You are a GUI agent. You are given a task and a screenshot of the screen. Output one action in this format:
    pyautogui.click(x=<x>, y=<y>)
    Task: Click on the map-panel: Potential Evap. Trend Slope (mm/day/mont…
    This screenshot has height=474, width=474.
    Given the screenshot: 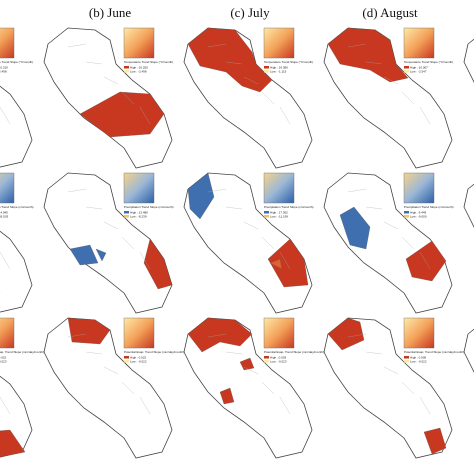 What is the action you would take?
    pyautogui.click(x=253, y=388)
    